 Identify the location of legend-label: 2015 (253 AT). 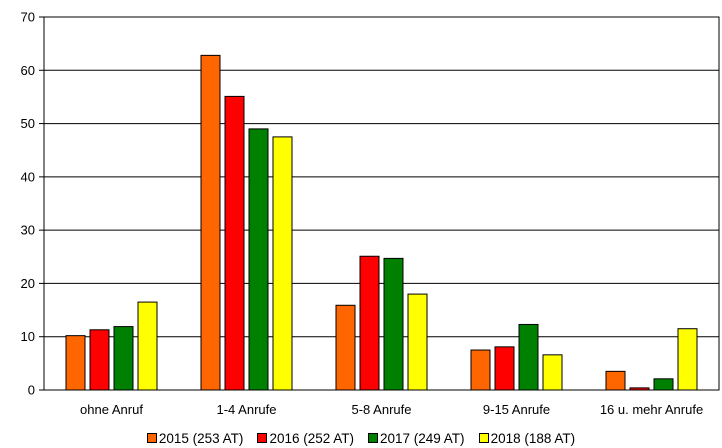
(201, 438).